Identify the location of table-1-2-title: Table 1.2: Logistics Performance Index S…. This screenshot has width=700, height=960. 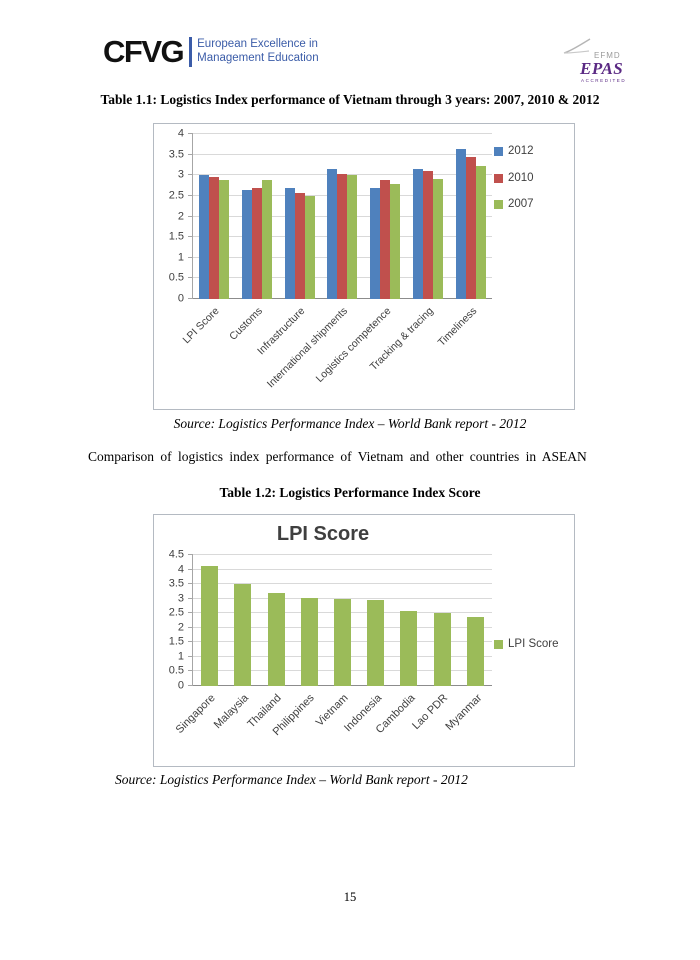
(350, 492).